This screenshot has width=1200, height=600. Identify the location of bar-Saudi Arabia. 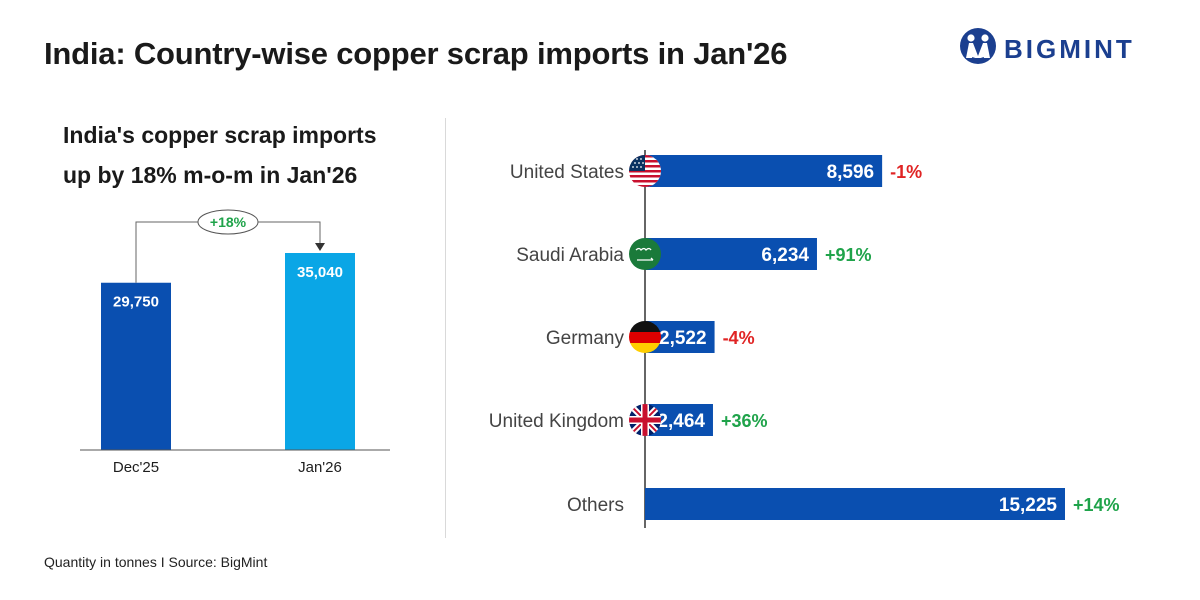
(731, 254).